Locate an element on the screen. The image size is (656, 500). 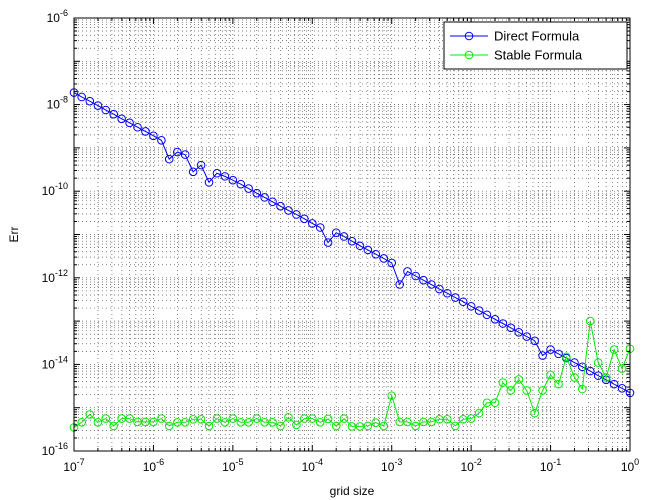
x-tick-label: 10⁻³ is located at coordinates (391, 465).